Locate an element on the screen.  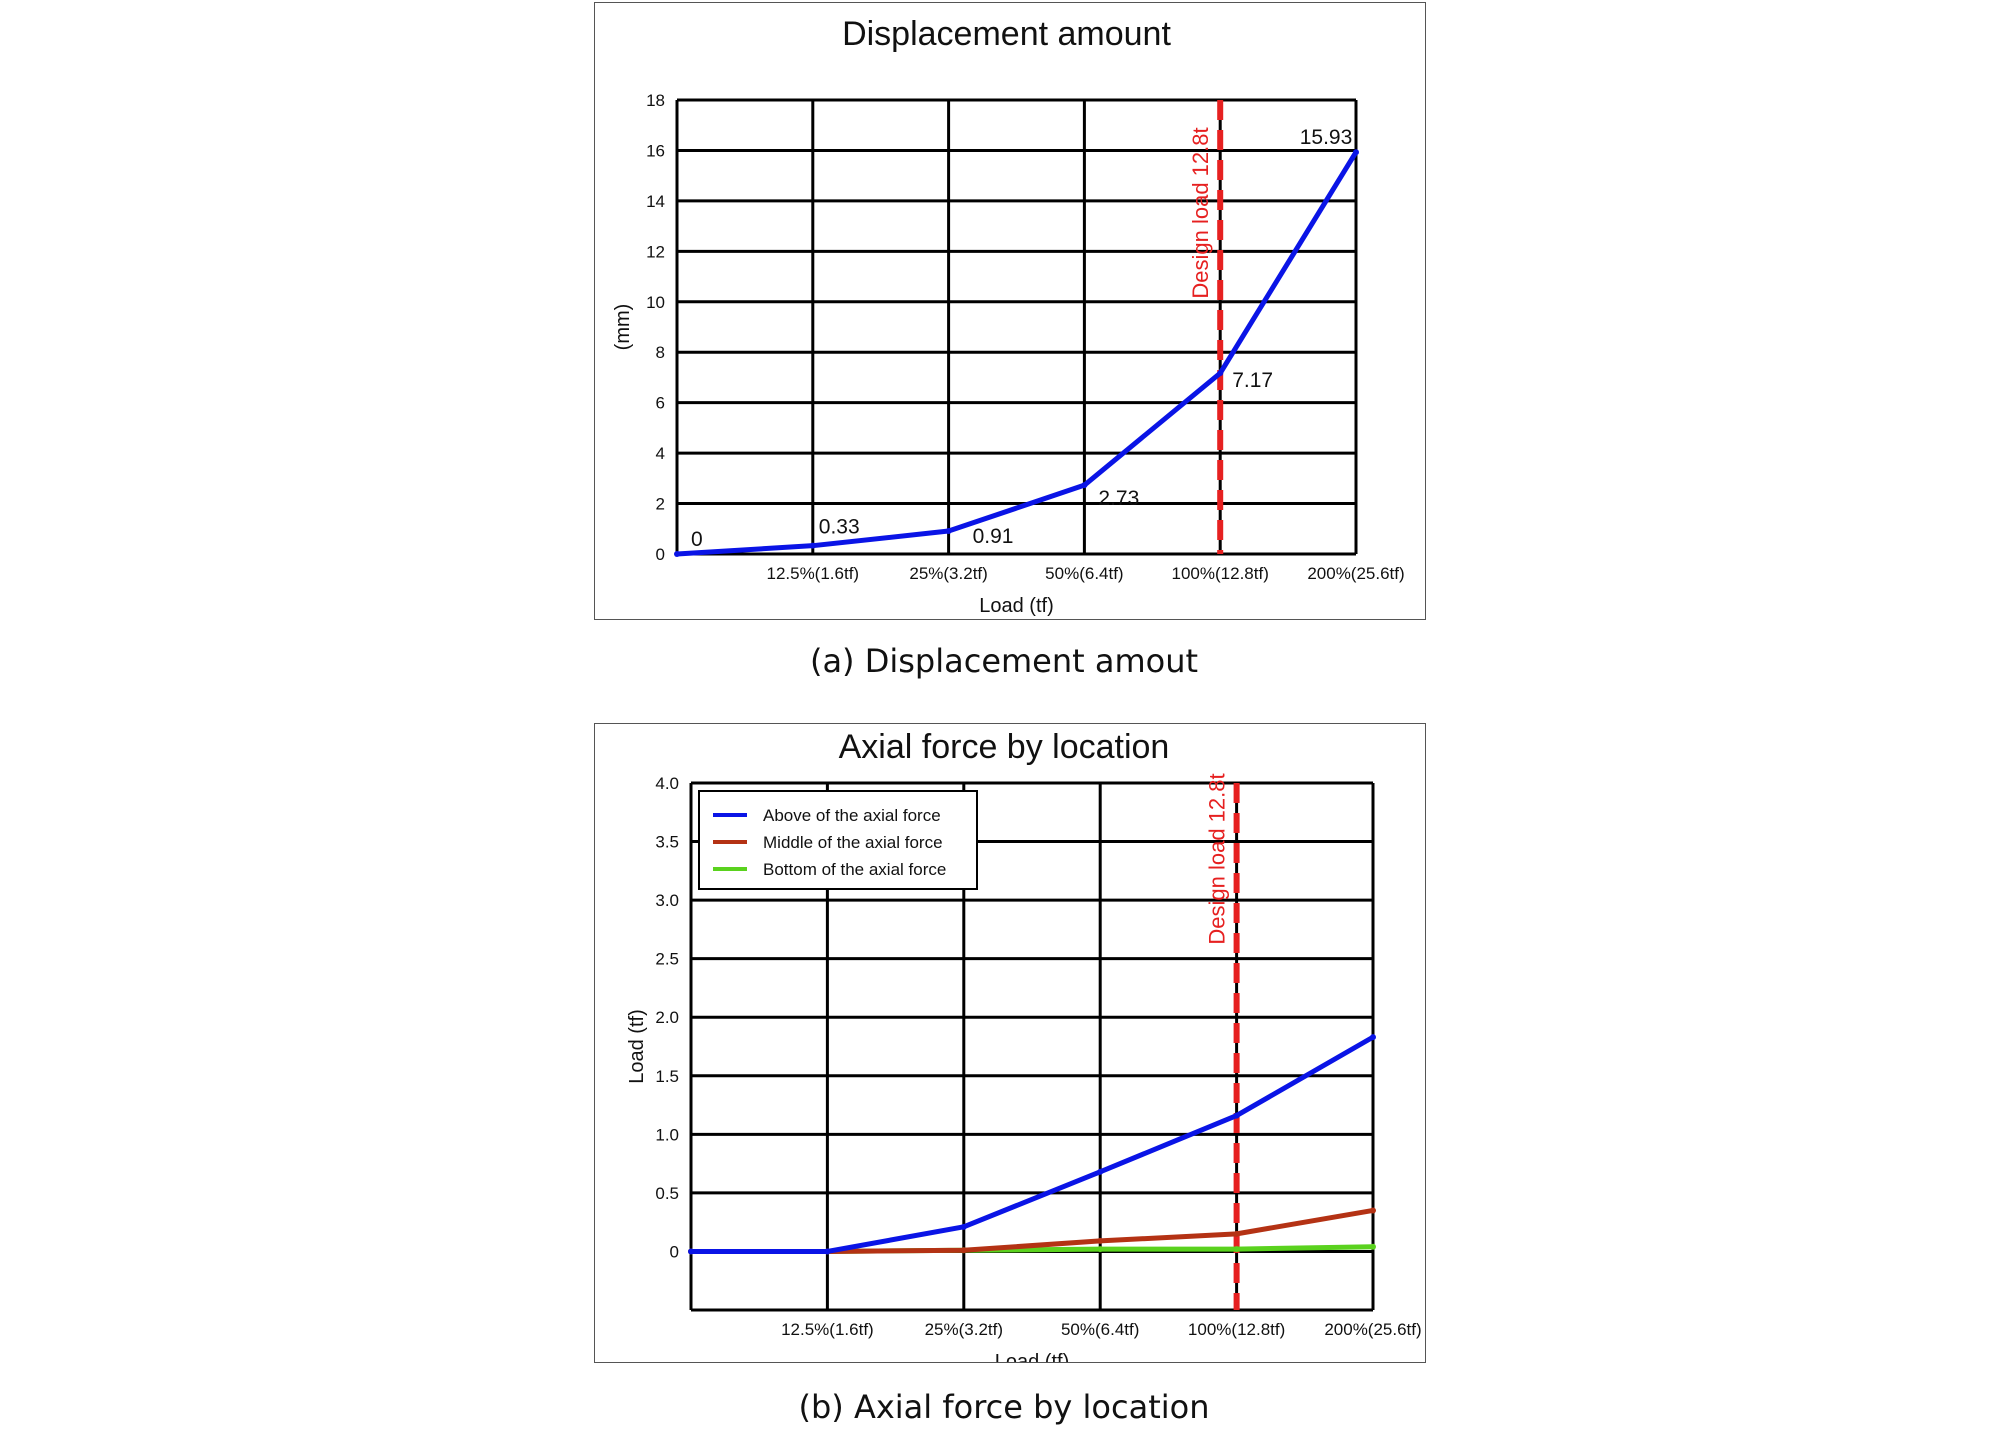
y-tick-label: 1.5 is located at coordinates (667, 1076).